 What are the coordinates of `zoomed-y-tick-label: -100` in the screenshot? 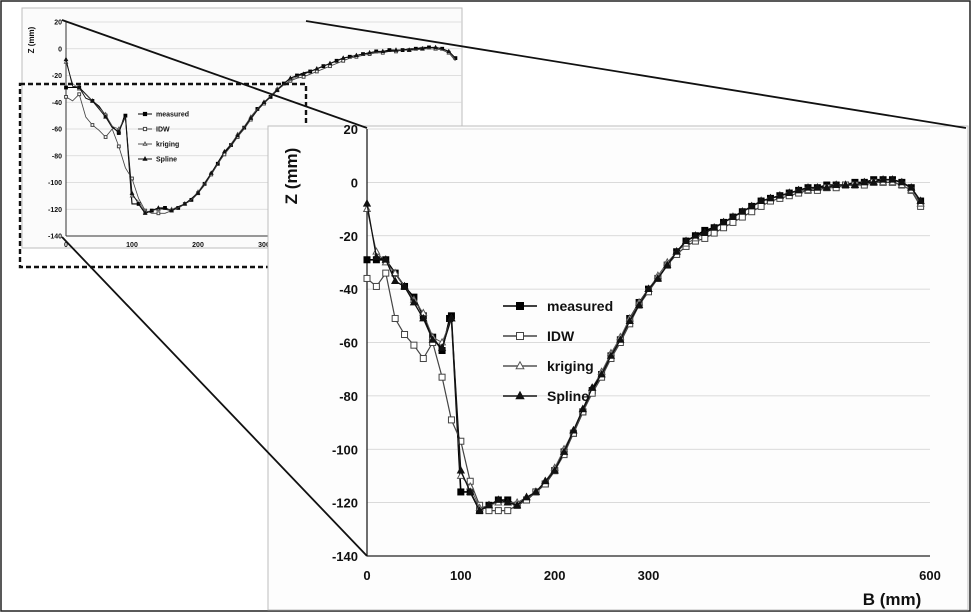 It's located at (345, 449).